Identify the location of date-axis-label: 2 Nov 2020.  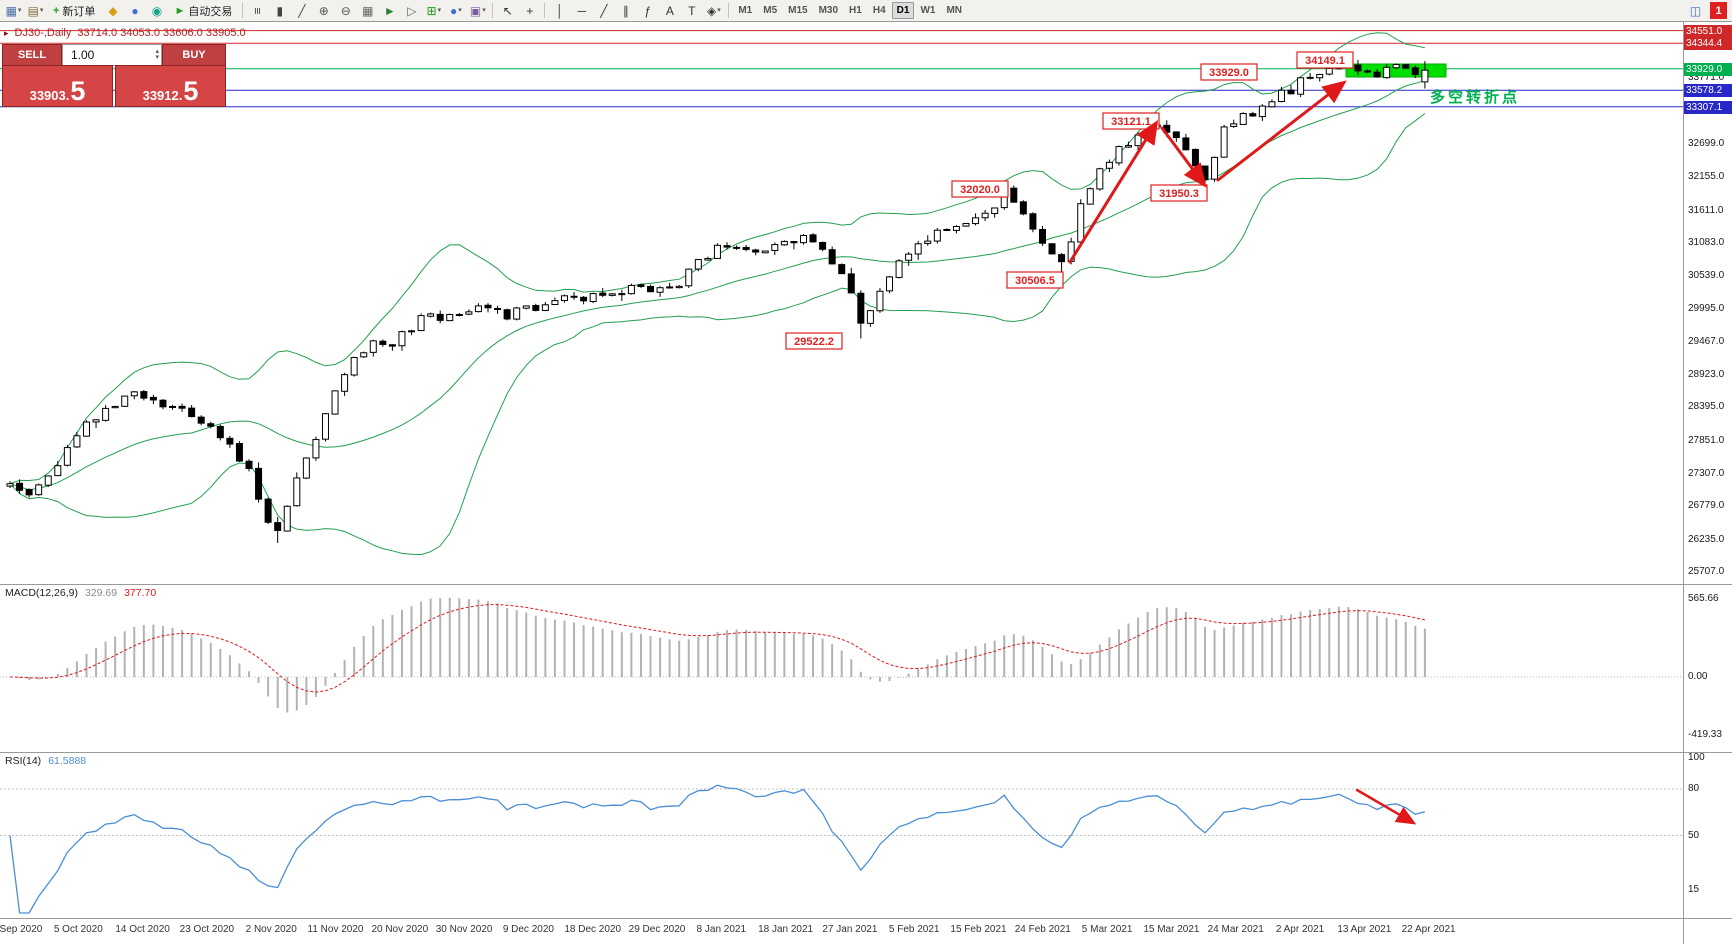
(271, 929).